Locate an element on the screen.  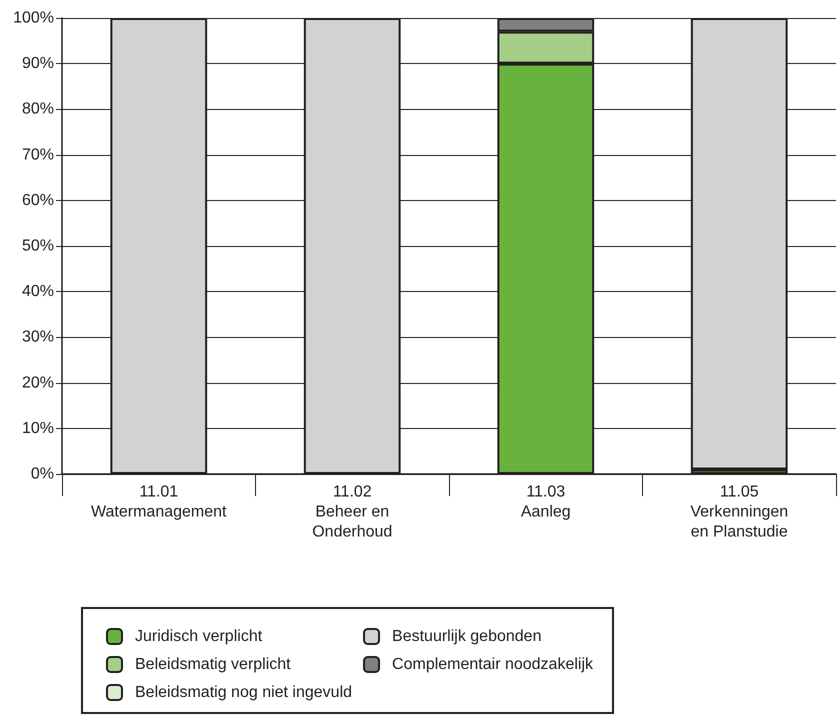
y-tick-label: 70% is located at coordinates (38, 155).